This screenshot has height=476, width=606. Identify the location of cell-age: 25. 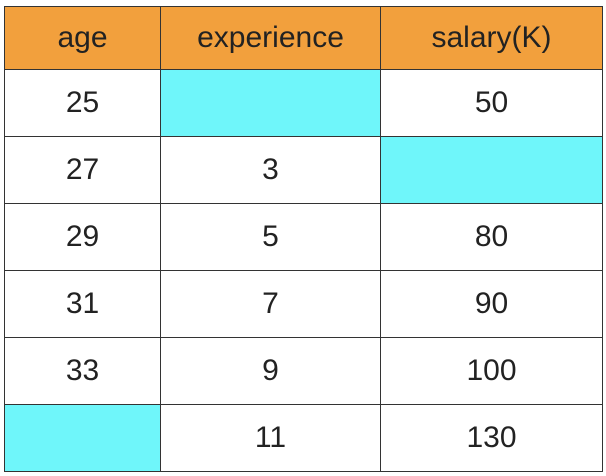
(82, 103).